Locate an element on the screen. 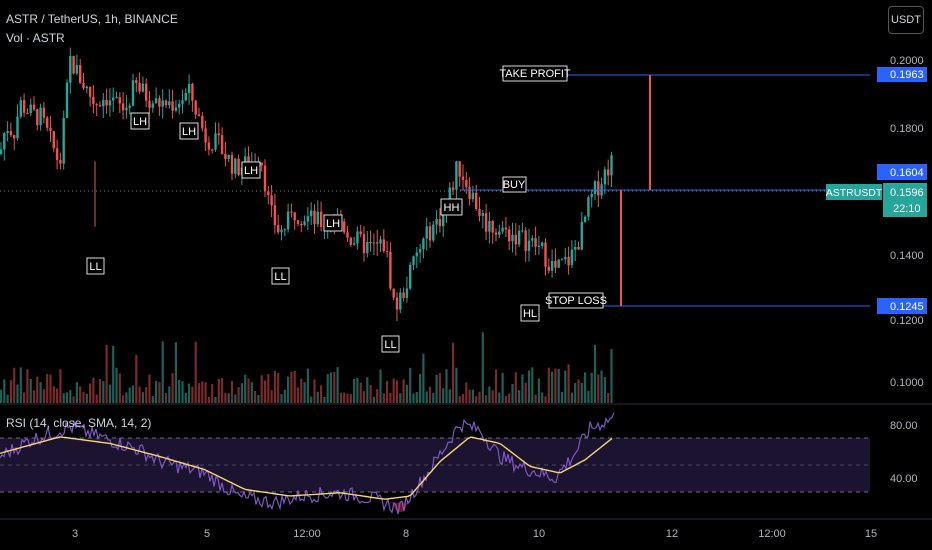  stop-loss-price-tag: 0.1245 is located at coordinates (902, 306).